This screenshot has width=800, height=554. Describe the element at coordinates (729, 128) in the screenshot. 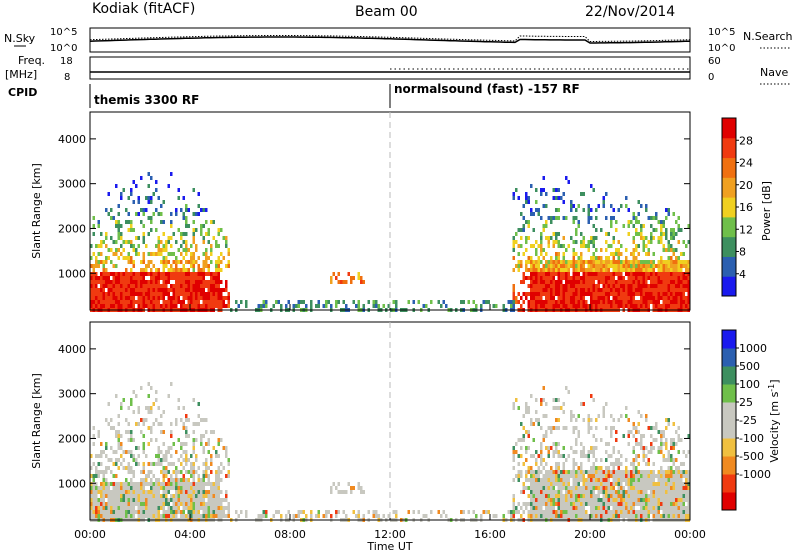

I see `power-colorbar-swatch` at that location.